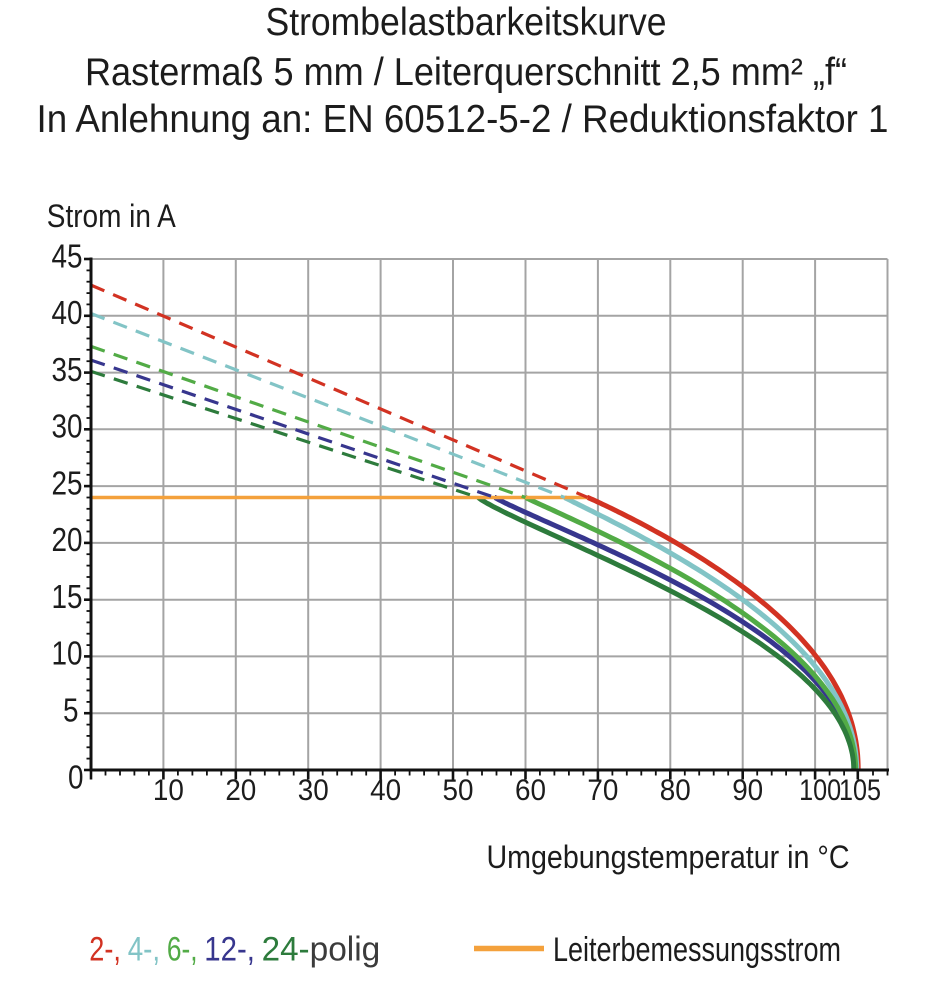 The height and width of the screenshot is (1000, 931). I want to click on svg-text: 6-,, so click(182, 950).